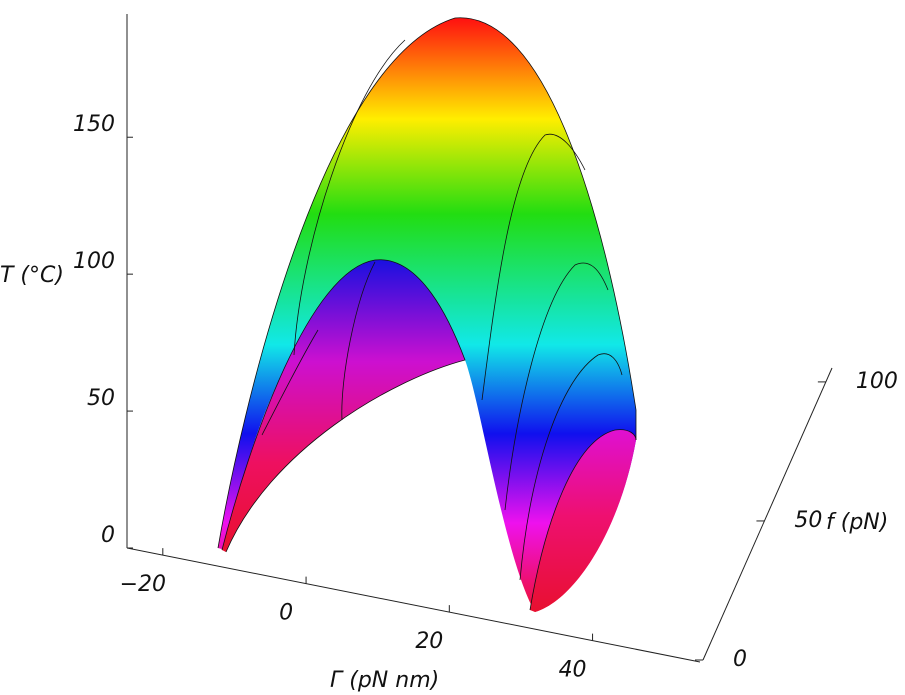 This screenshot has height=695, width=905. Describe the element at coordinates (108, 535) in the screenshot. I see `z-tick-label: 0` at that location.